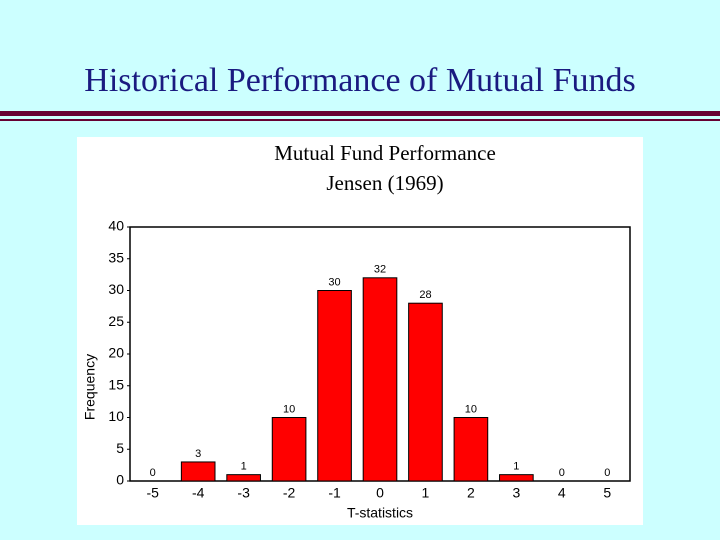  What do you see at coordinates (516, 493) in the screenshot?
I see `x-tick-label: 3` at bounding box center [516, 493].